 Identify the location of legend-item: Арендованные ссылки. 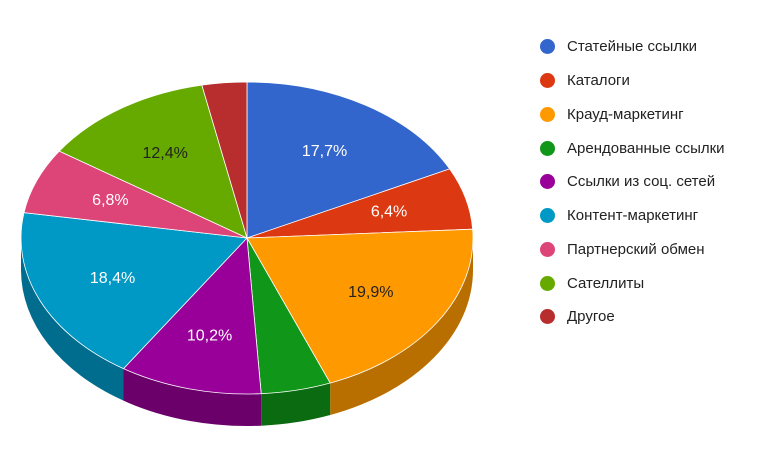
(632, 148).